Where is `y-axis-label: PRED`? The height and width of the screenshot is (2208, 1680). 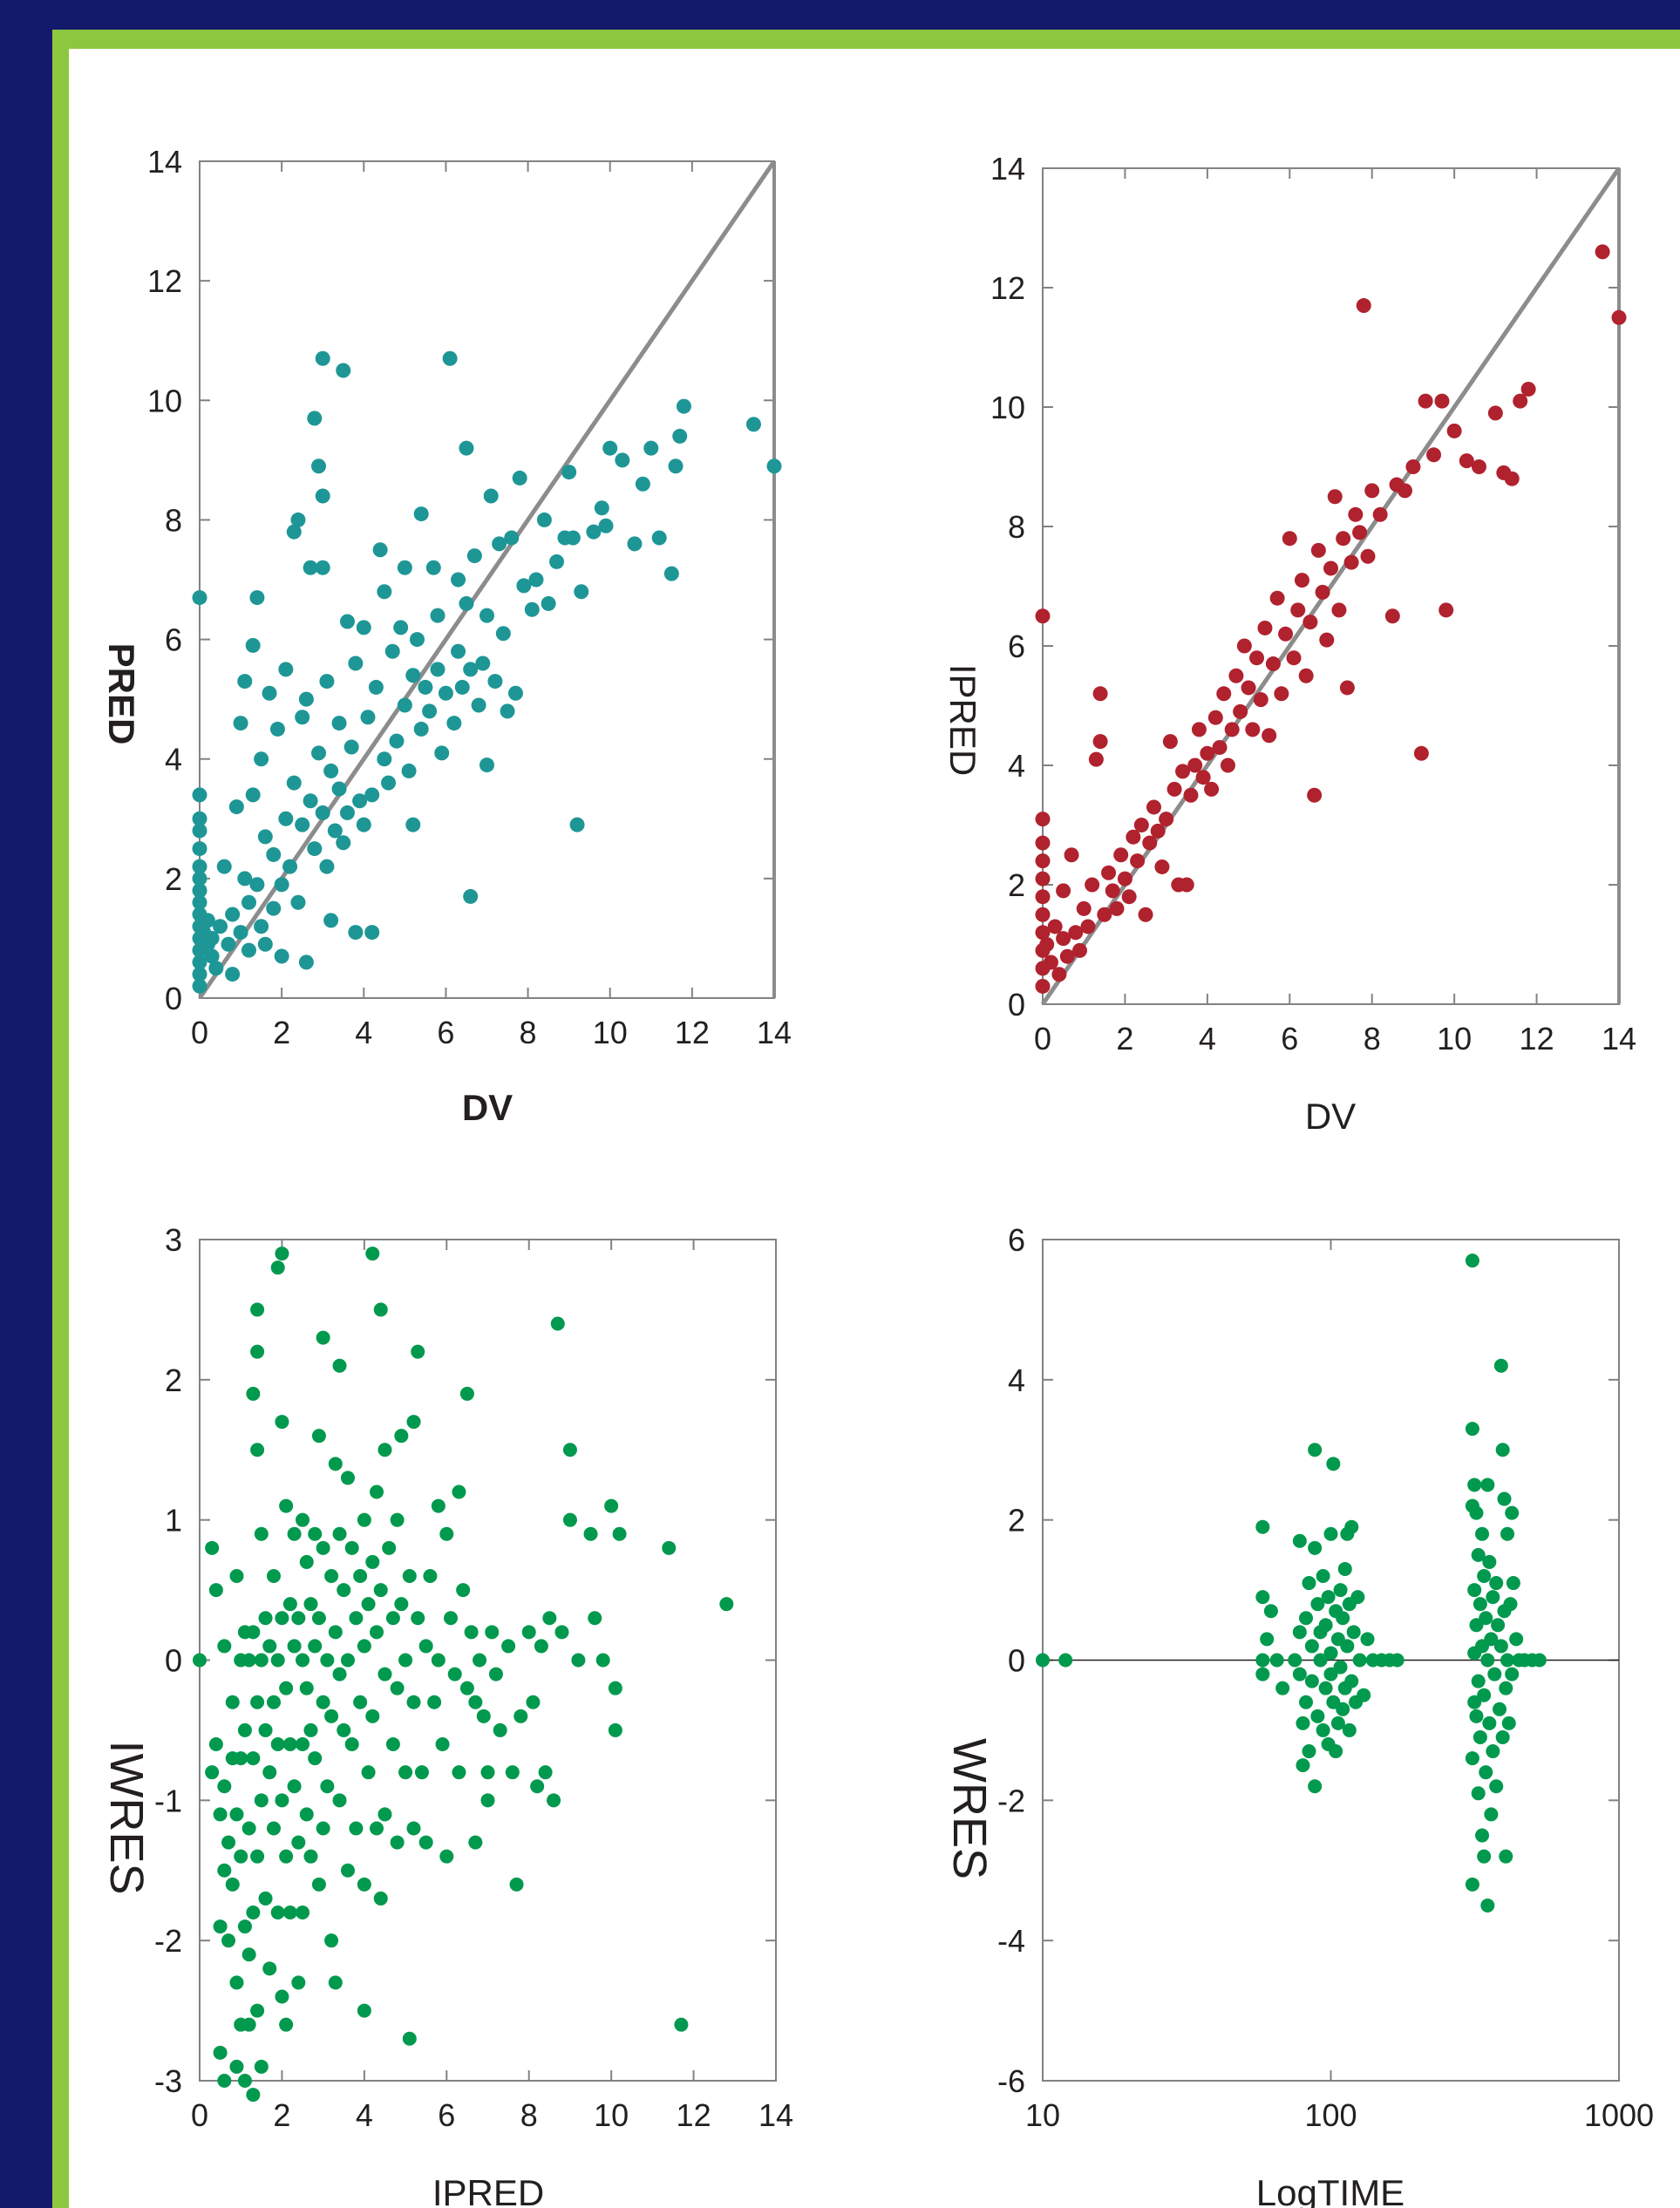 y-axis-label: PRED is located at coordinates (121, 694).